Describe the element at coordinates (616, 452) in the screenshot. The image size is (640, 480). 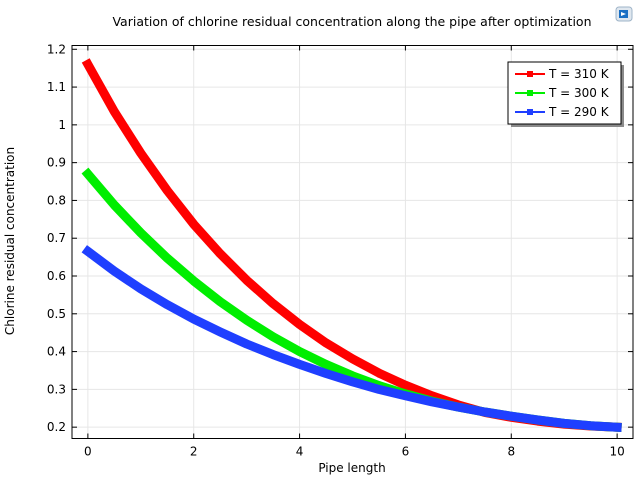
I see `x-tick-label: 10` at that location.